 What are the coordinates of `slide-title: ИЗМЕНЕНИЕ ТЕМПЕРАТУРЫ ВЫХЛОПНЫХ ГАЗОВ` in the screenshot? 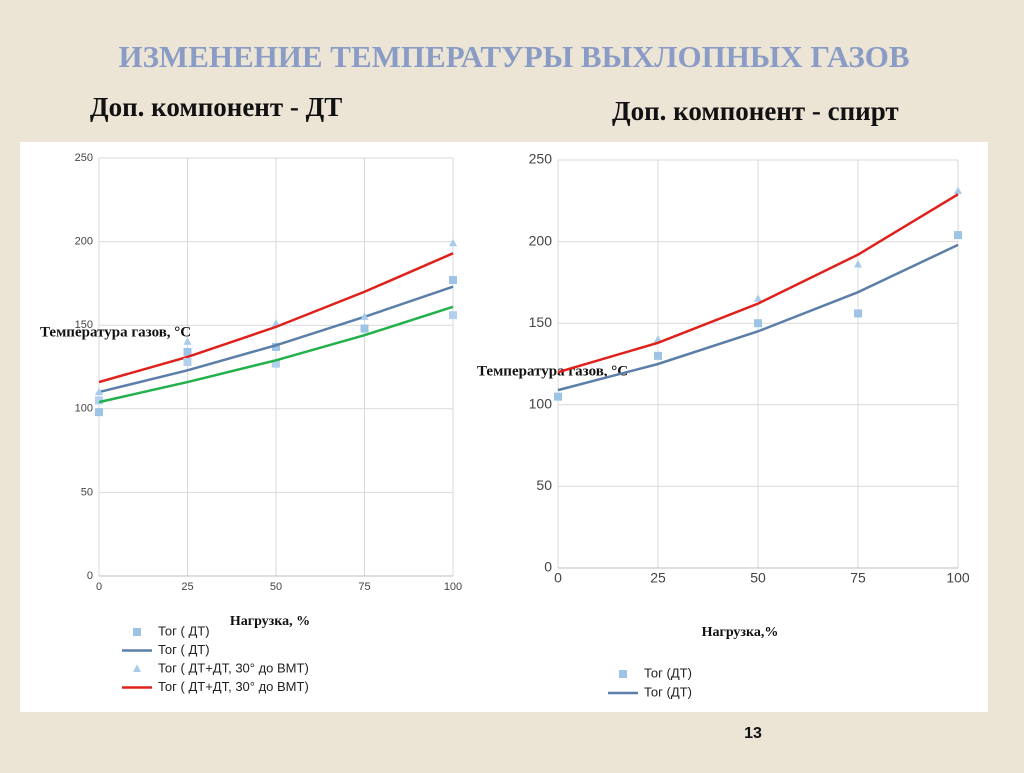 It's located at (513, 56).